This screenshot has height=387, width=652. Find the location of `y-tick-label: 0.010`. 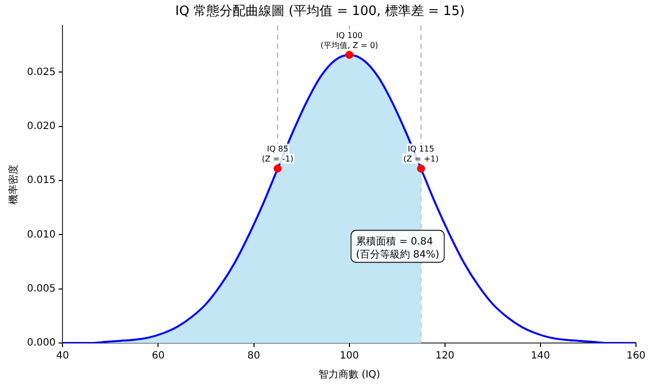

y-tick-label: 0.010 is located at coordinates (41, 234).